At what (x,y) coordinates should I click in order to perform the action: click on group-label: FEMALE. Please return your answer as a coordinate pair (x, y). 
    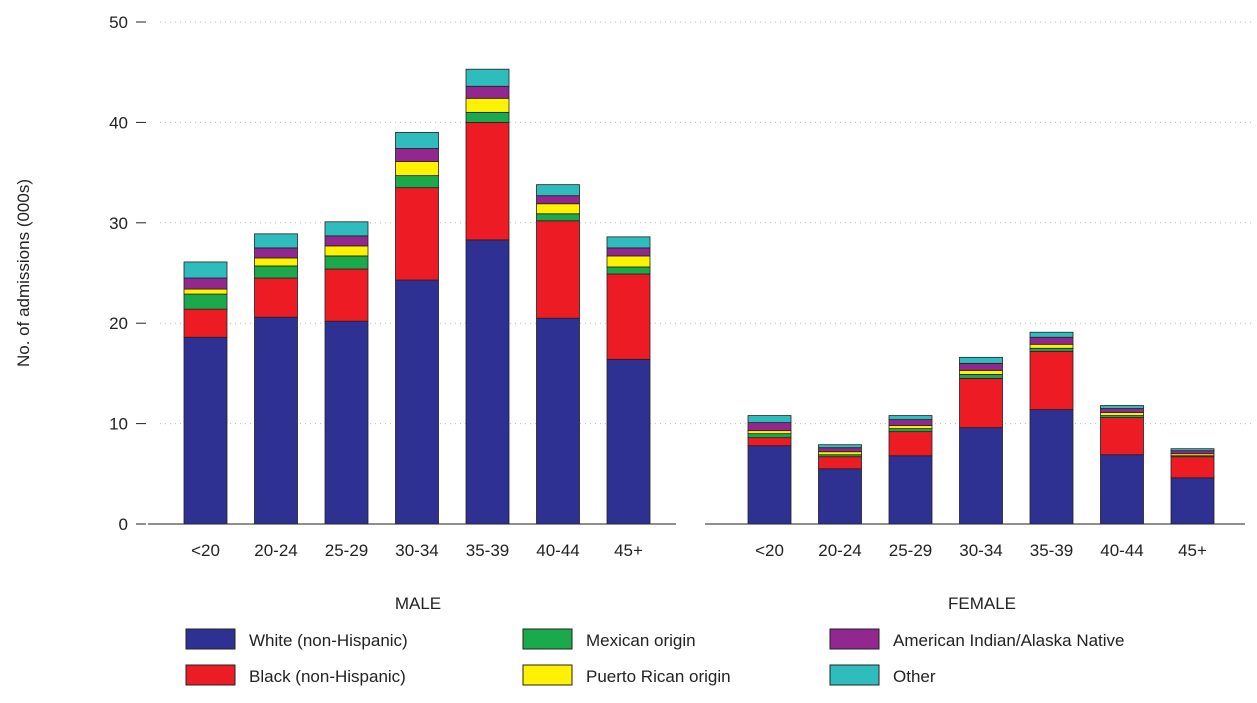
    Looking at the image, I should click on (982, 603).